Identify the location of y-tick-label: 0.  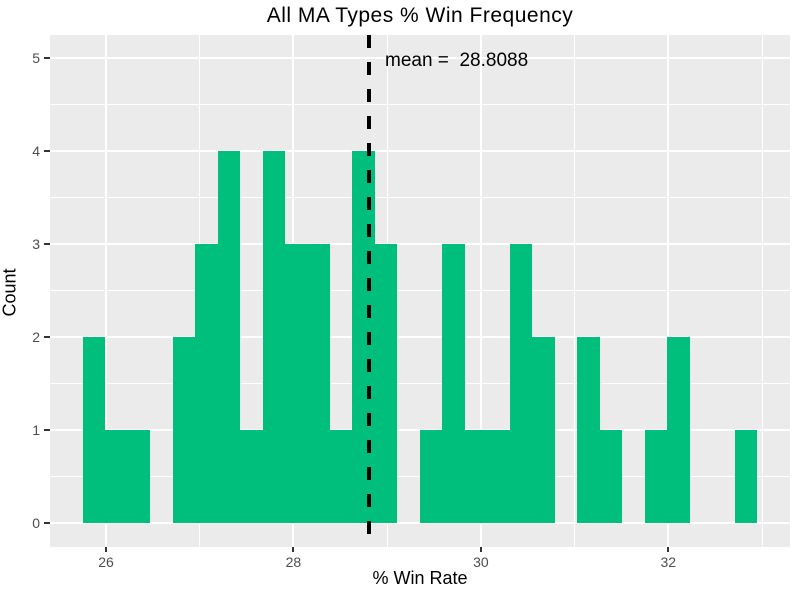
(36, 523).